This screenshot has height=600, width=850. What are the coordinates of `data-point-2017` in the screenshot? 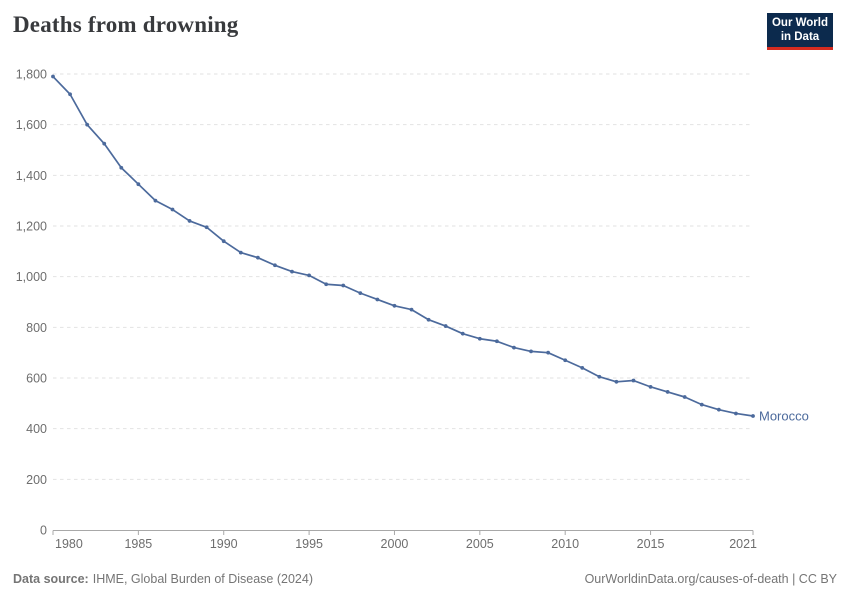 It's located at (684, 397).